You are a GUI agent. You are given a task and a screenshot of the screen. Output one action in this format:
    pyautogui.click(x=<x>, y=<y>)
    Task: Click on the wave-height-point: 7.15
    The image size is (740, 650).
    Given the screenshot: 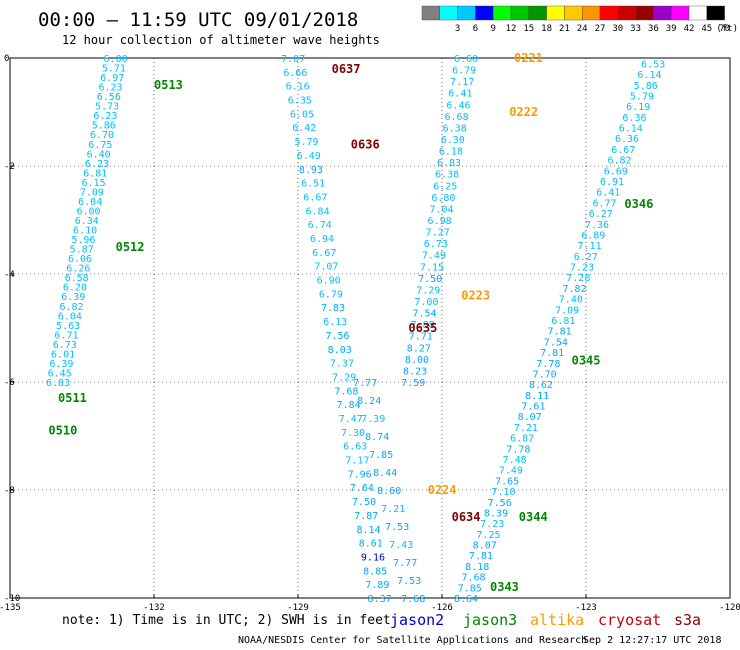 What is the action you would take?
    pyautogui.click(x=432, y=267)
    